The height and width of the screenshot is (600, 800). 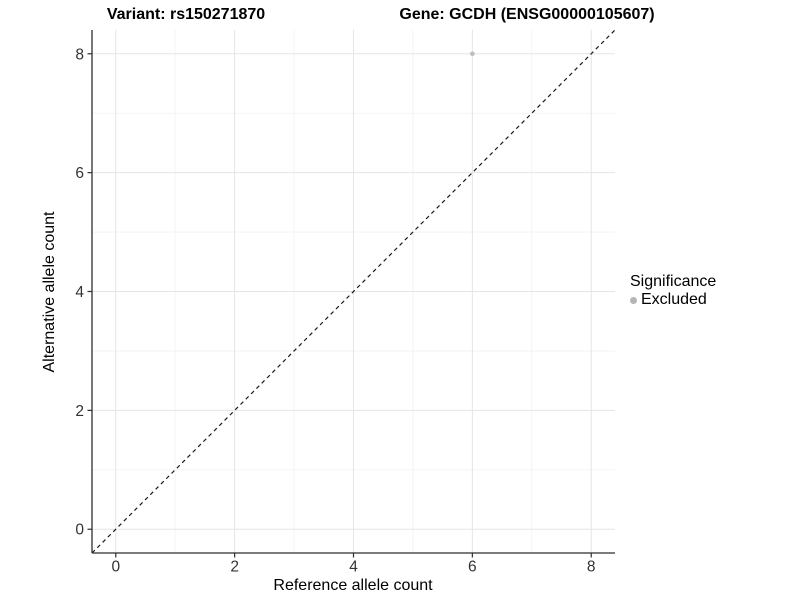 I want to click on plot-title-variant: Variant: rs150271870, so click(x=186, y=14).